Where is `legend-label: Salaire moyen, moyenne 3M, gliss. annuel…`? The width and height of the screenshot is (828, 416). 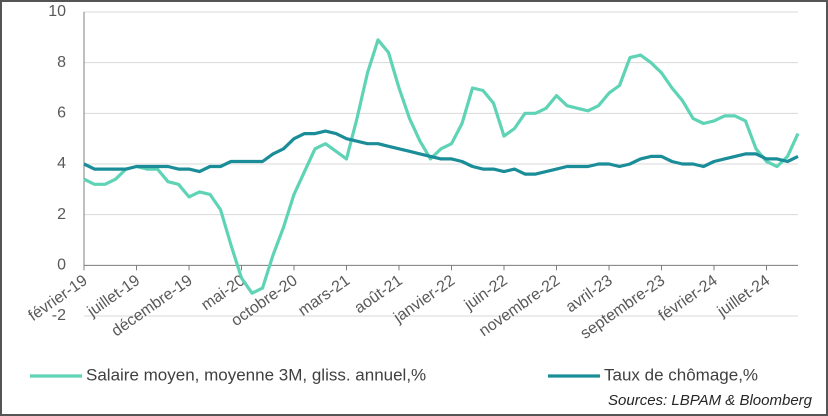 legend-label: Salaire moyen, moyenne 3M, gliss. annuel… is located at coordinates (256, 374).